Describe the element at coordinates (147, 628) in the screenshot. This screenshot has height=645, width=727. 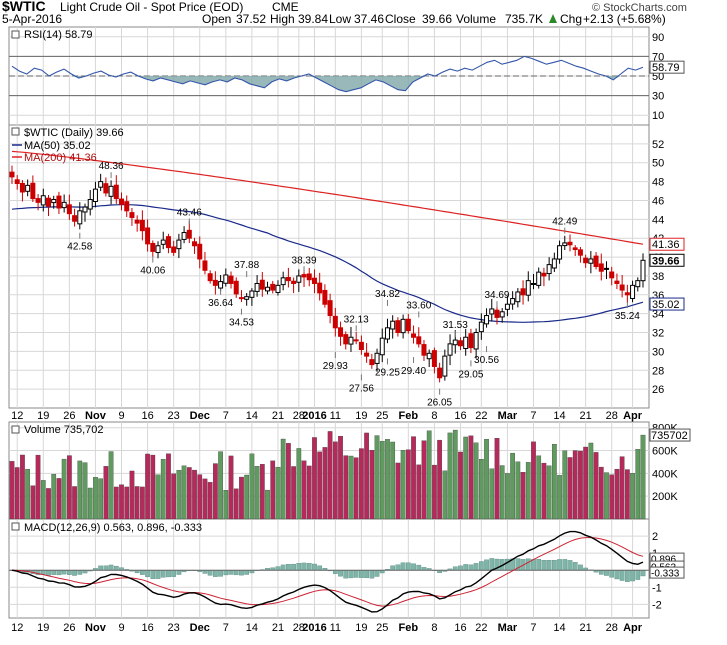
I see `x-tick-label-bottom: 16` at that location.